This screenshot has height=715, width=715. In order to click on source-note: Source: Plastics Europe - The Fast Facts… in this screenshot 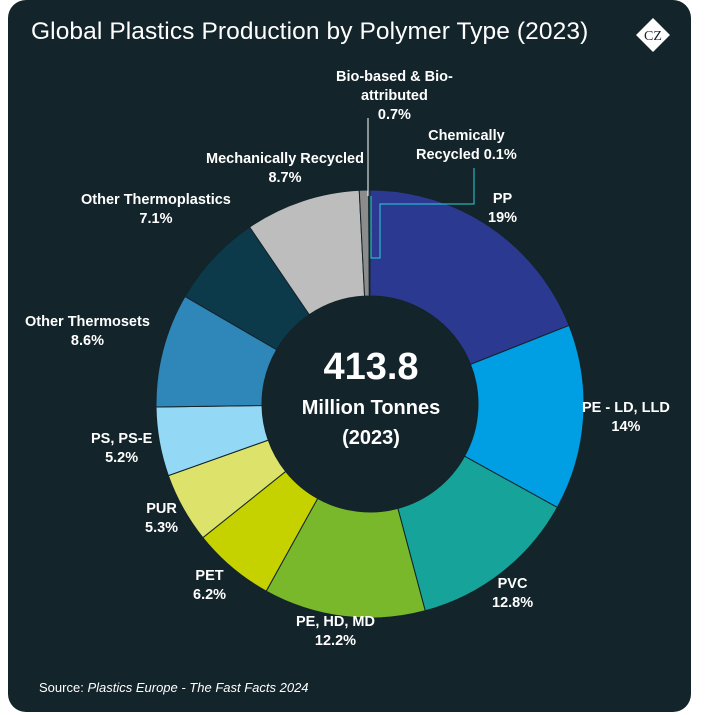, I will do `click(174, 687)`.